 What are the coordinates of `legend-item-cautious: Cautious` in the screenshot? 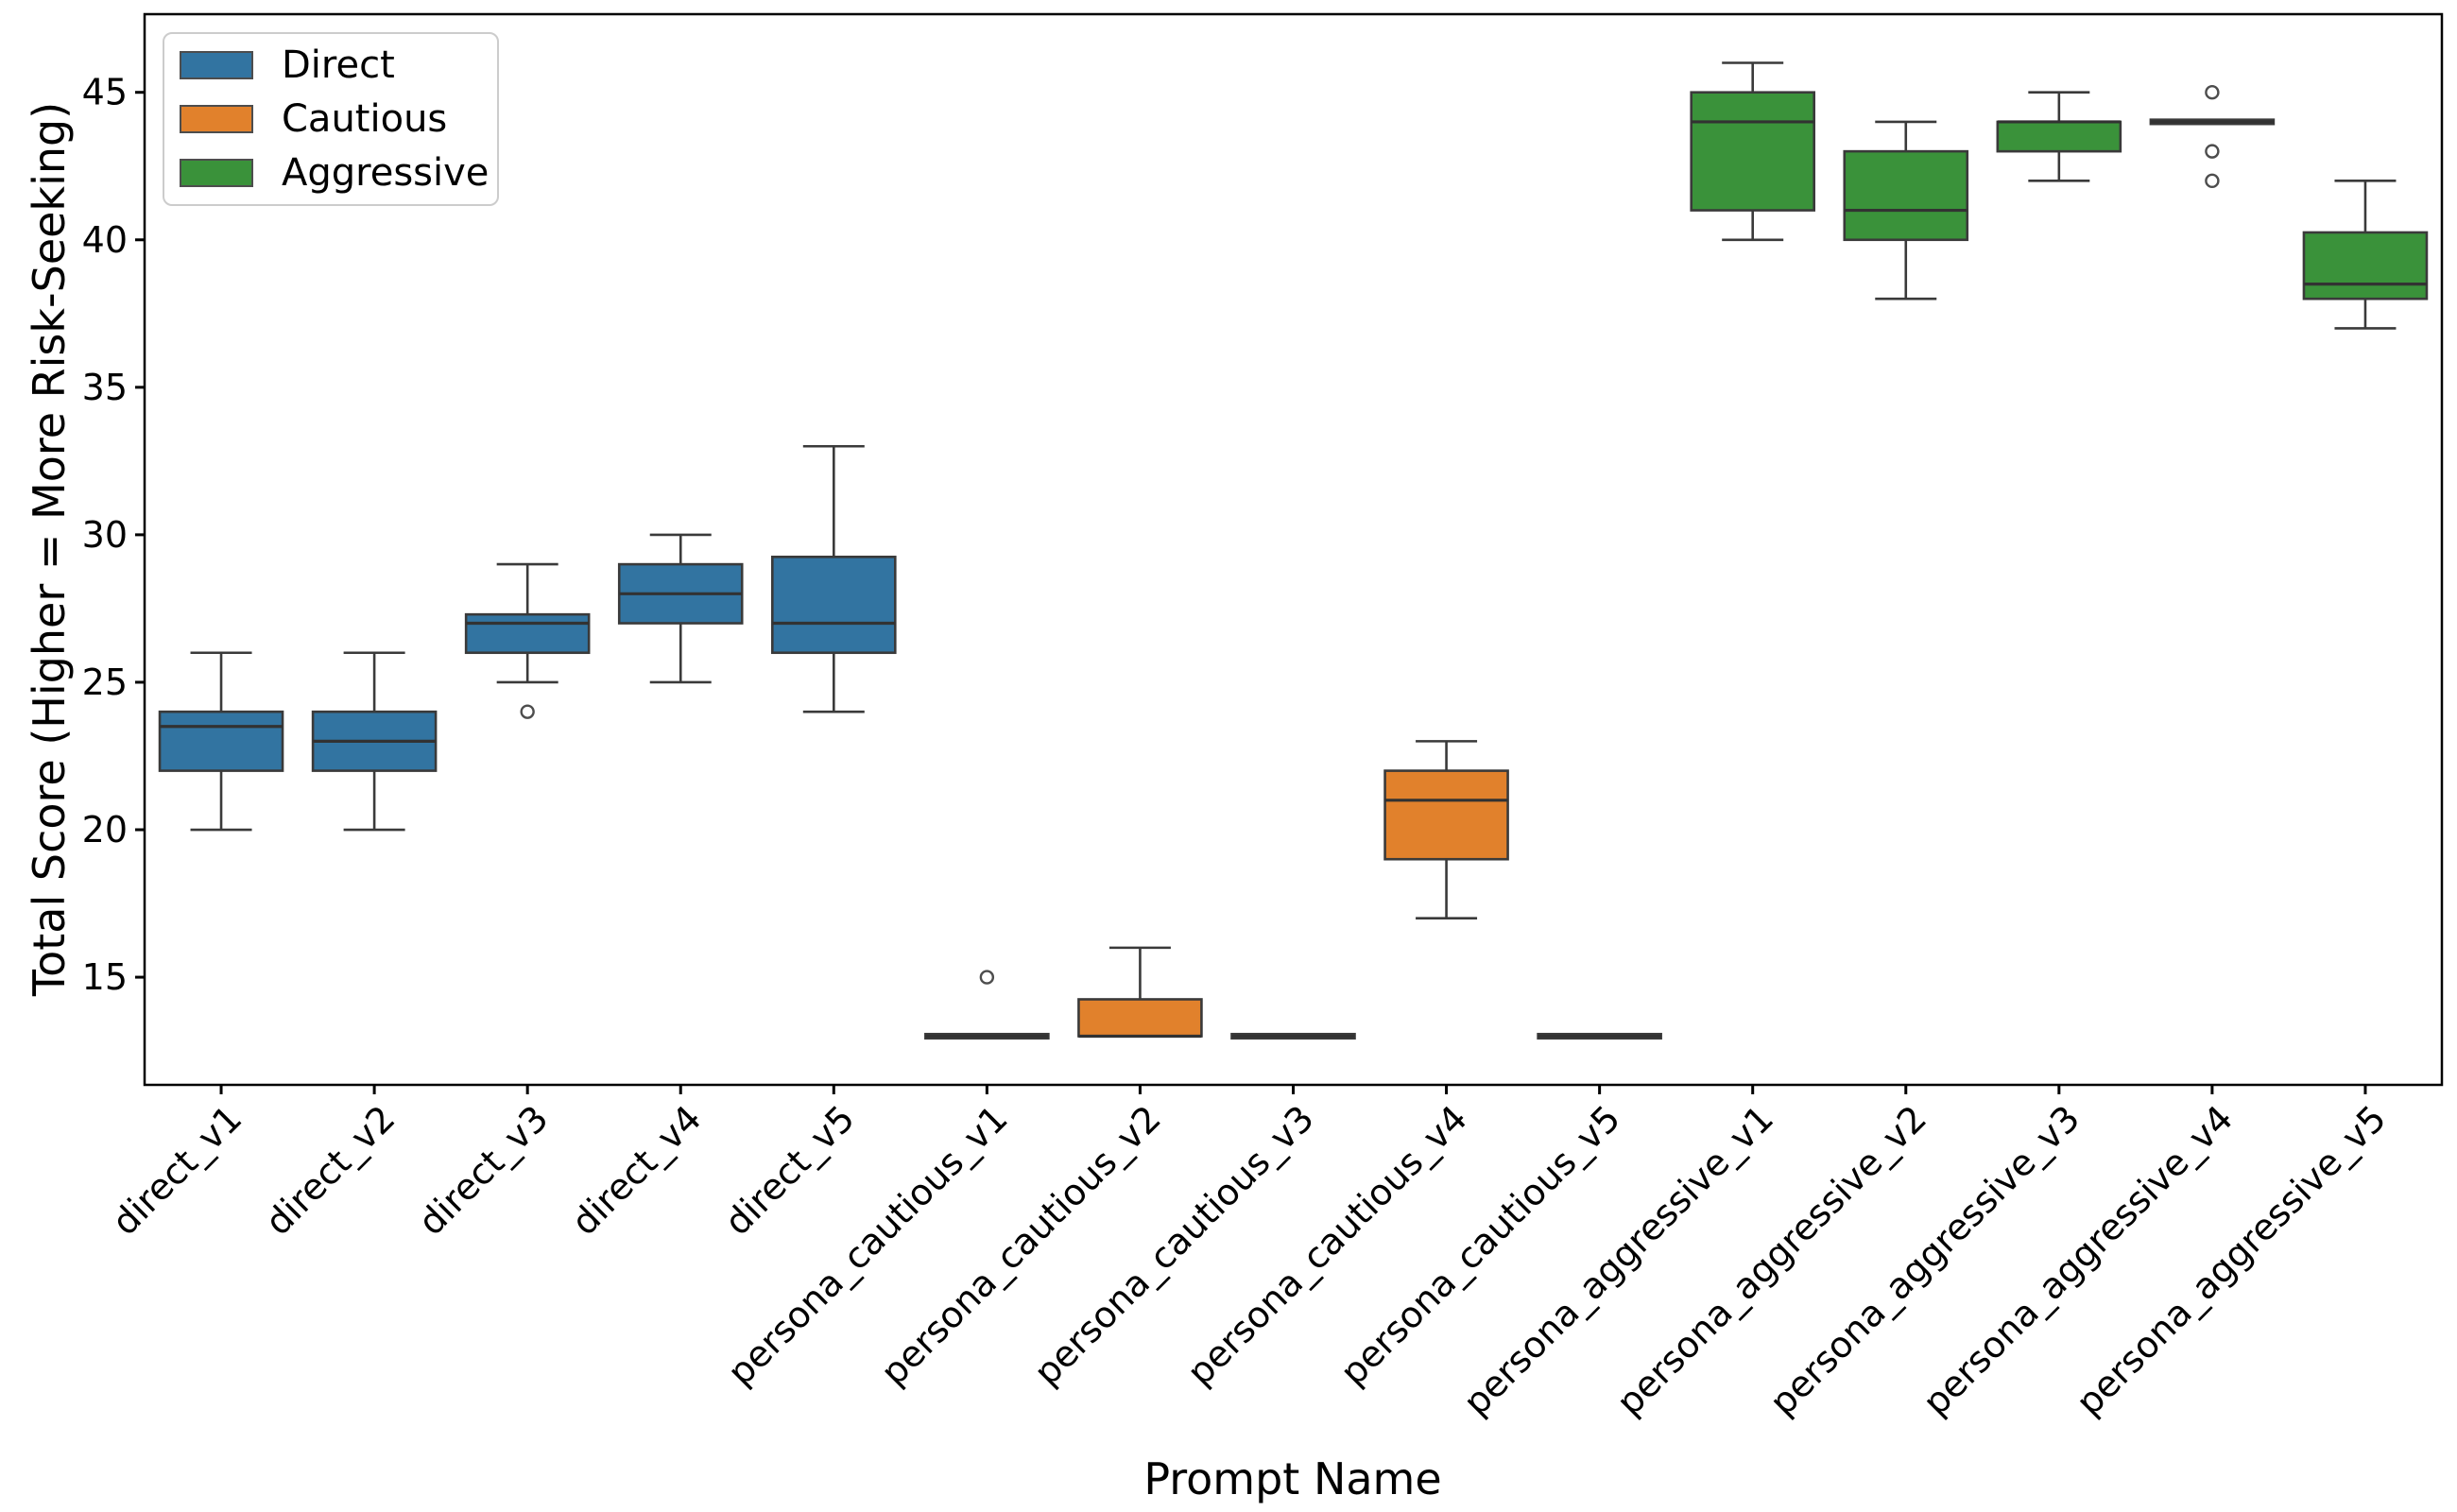 It's located at (338, 119).